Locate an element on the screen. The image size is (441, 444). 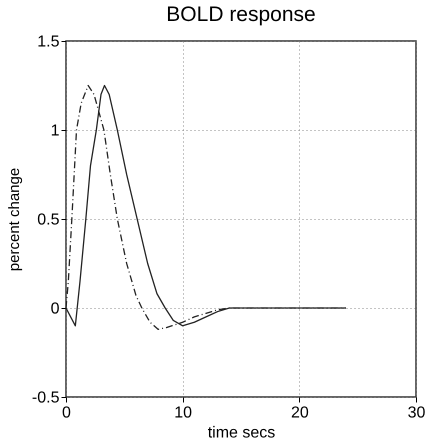
y-tick-label: 0 is located at coordinates (55, 309).